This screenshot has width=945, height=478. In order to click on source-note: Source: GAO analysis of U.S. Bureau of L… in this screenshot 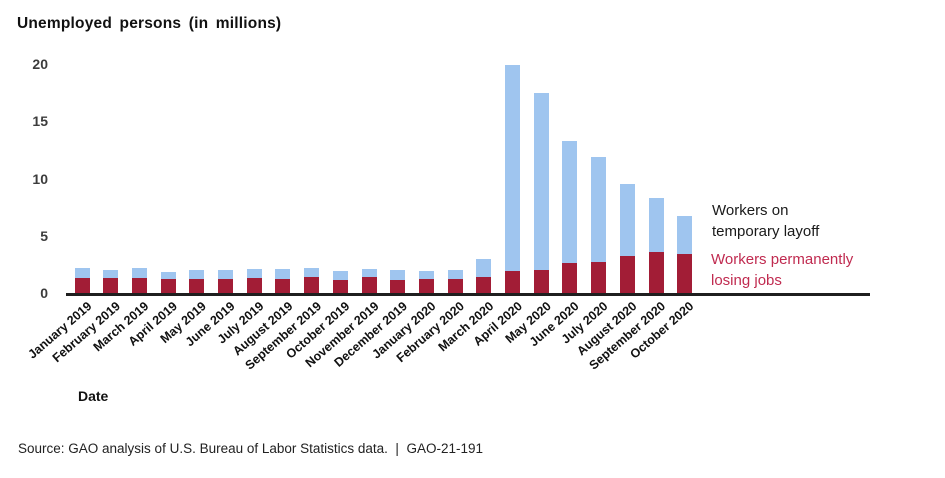, I will do `click(250, 448)`.